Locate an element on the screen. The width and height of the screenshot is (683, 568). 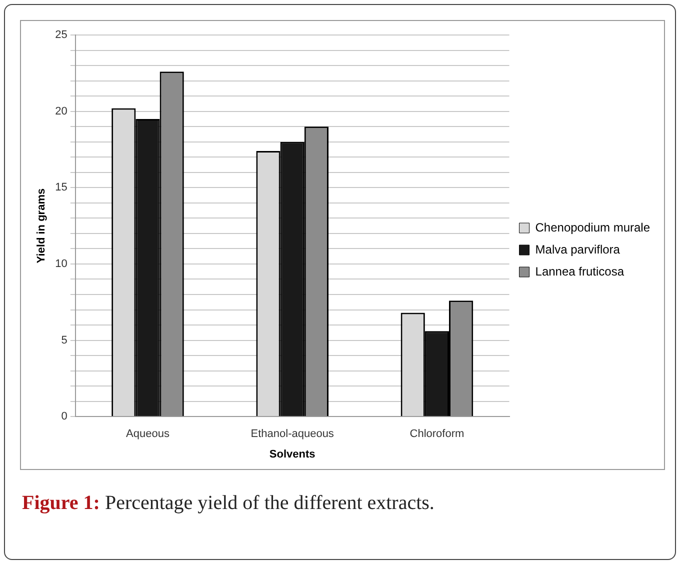
x-tick-label: Chloroform is located at coordinates (437, 434).